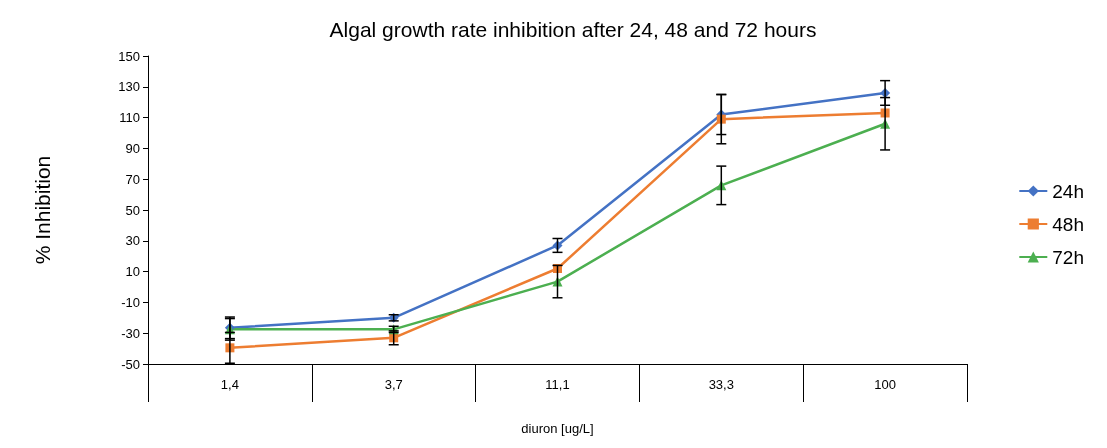 The height and width of the screenshot is (448, 1107). Describe the element at coordinates (130, 333) in the screenshot. I see `y-tick-label: -30` at that location.